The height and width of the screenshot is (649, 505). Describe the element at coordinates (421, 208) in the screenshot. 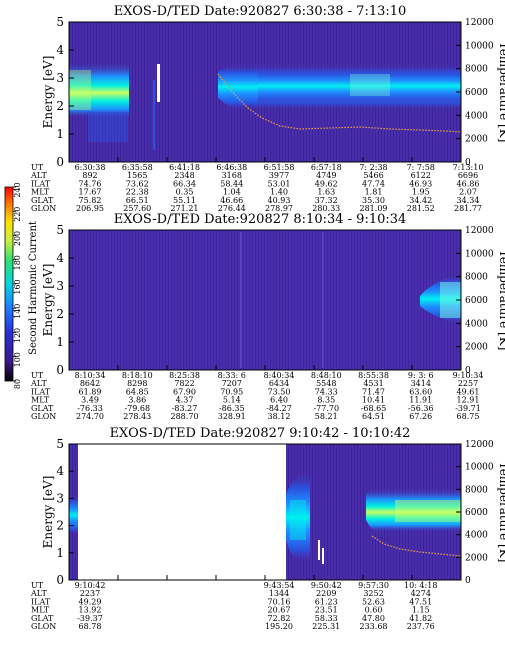

I see `ephemeris-cell: 281.52` at that location.